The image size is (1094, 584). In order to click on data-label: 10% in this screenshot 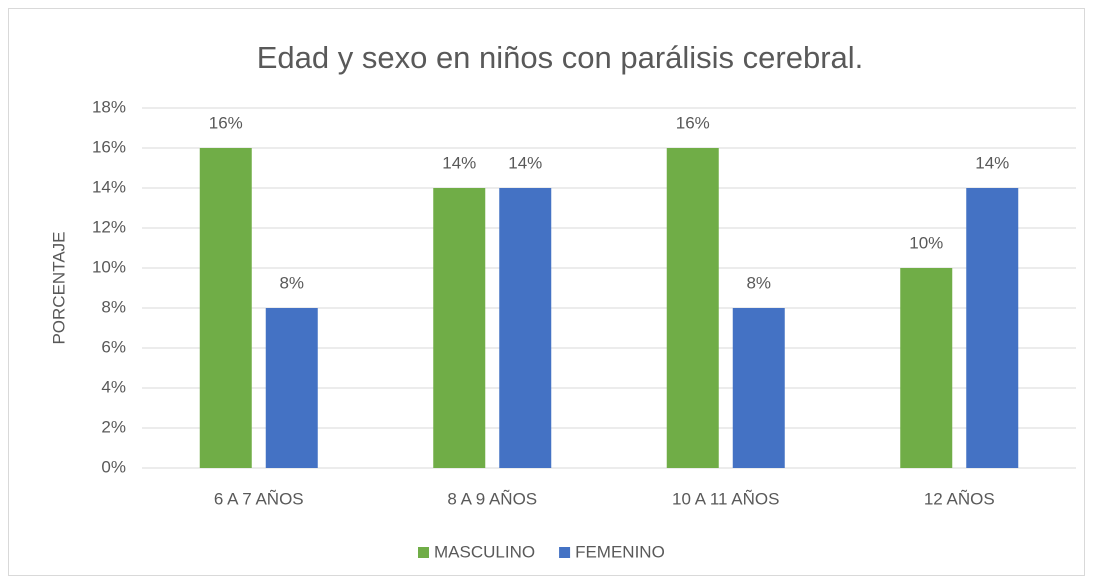, I will do `click(926, 242)`.